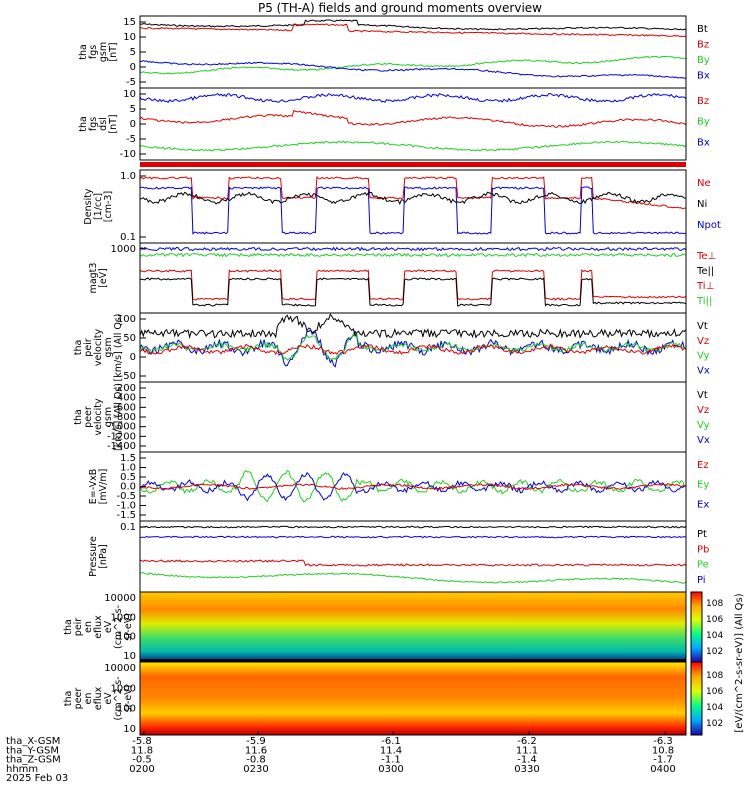 This screenshot has width=750, height=800. What do you see at coordinates (714, 652) in the screenshot?
I see `colorbar-tick: 102` at bounding box center [714, 652].